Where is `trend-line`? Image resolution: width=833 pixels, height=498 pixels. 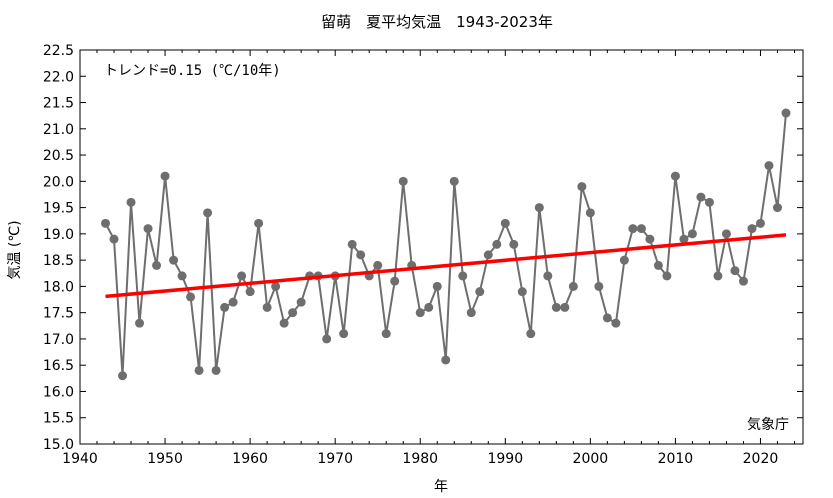
trend-line is located at coordinates (446, 266).